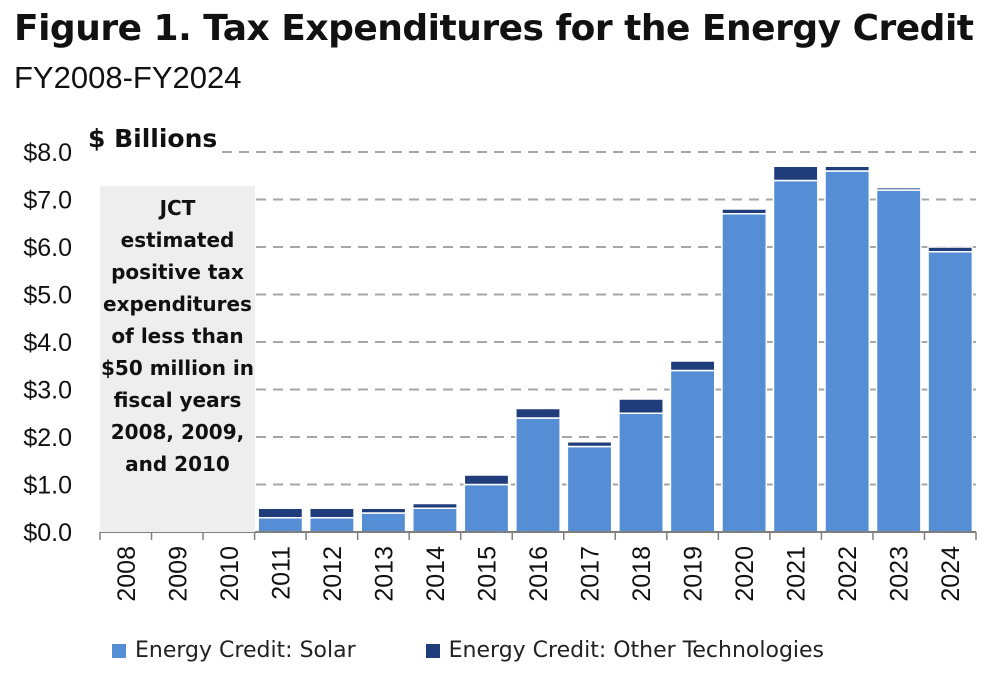  I want to click on y-tick-label: $2.0, so click(47, 438).